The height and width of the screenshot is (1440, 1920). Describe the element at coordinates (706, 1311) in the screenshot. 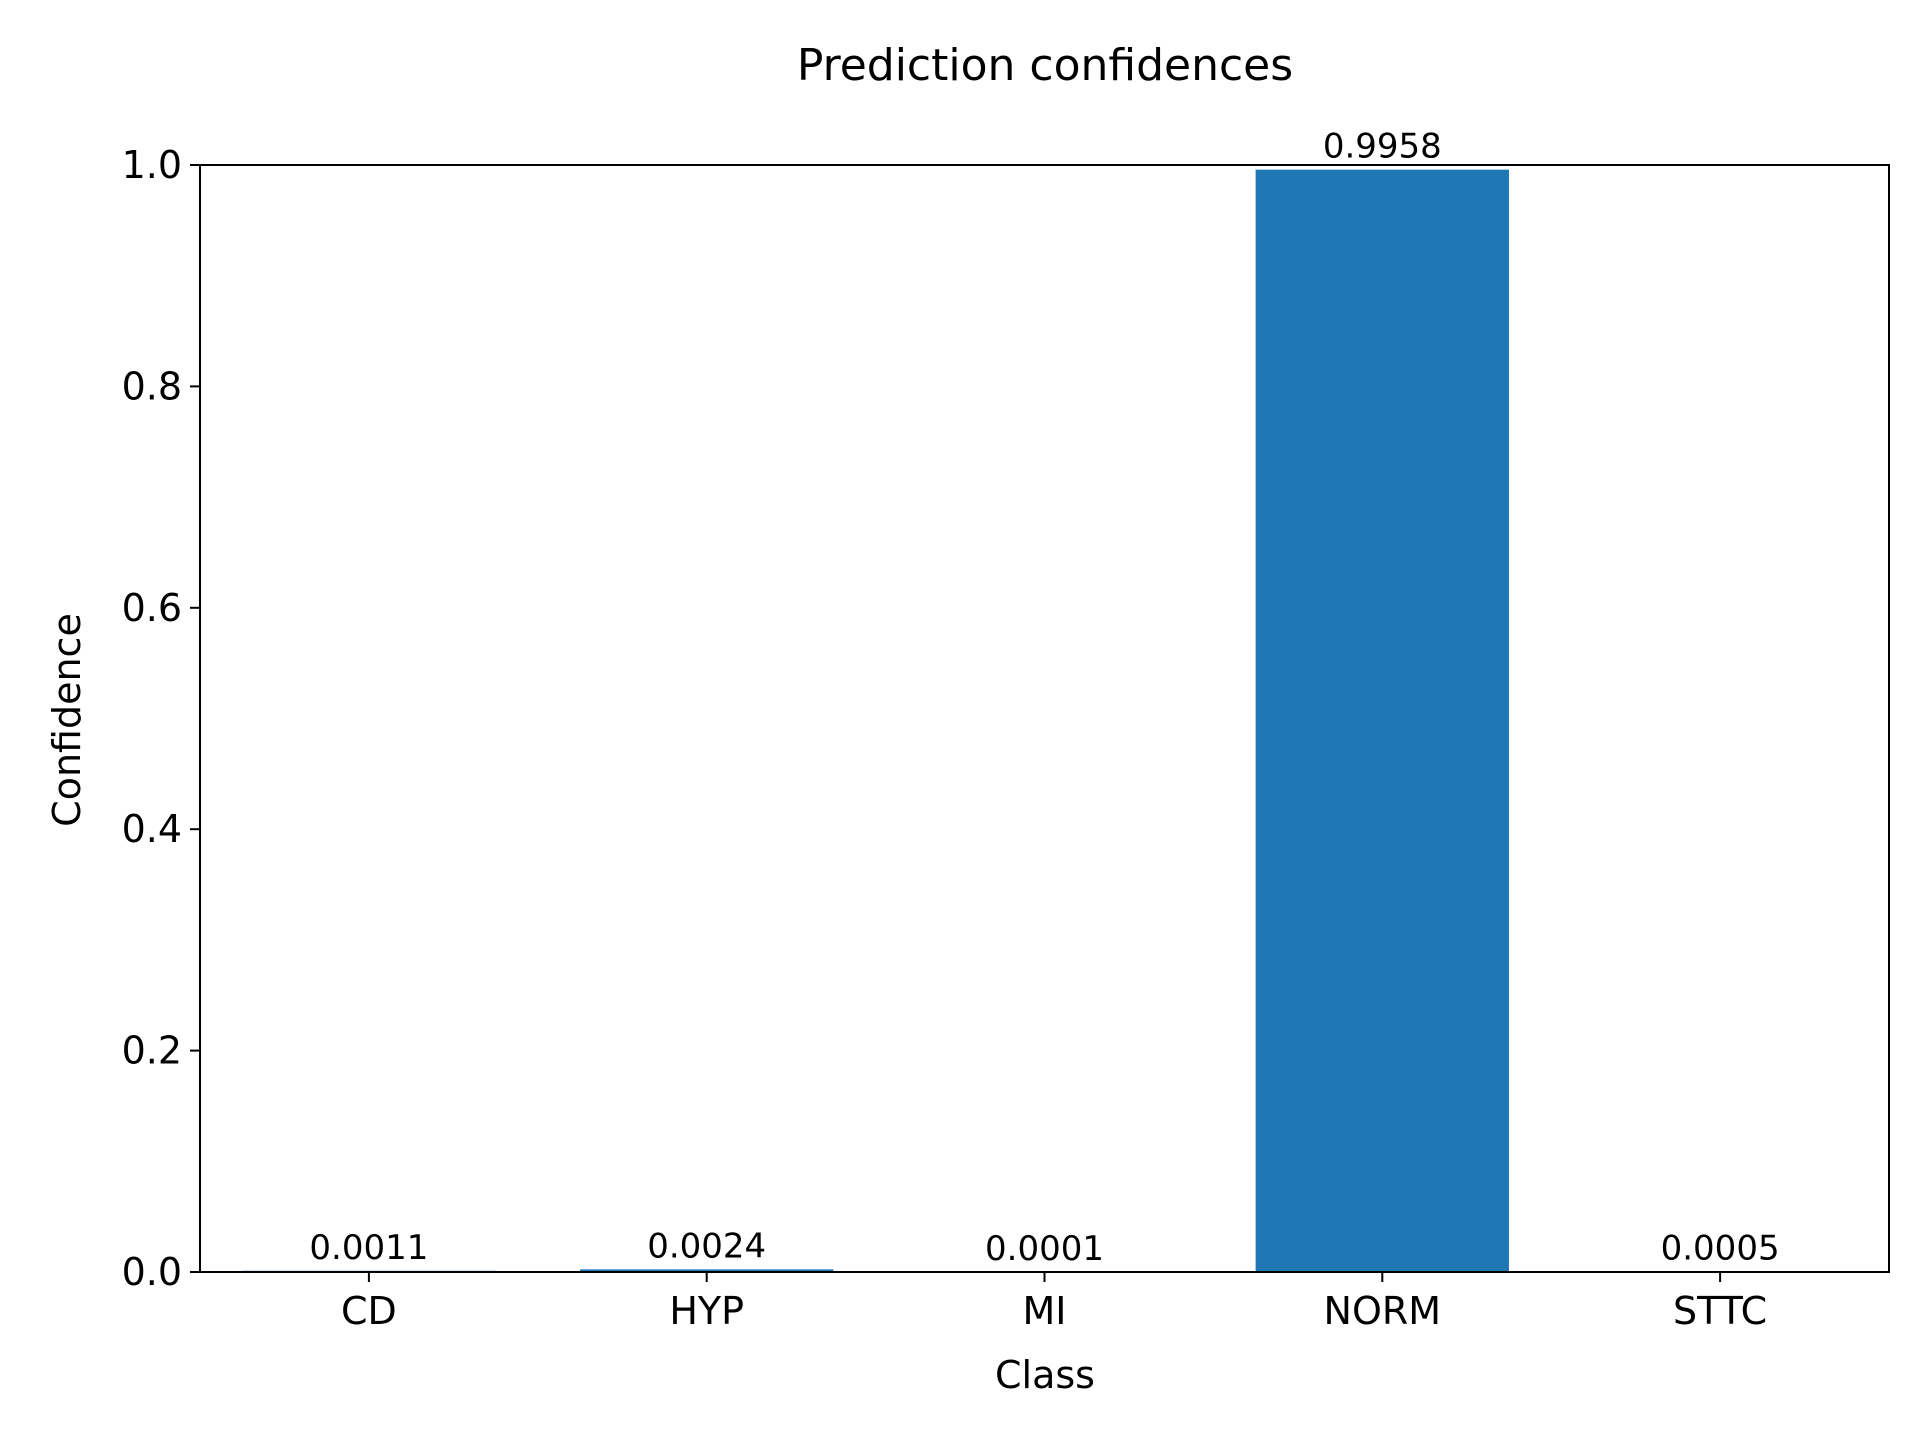

I see `x-tick-label-hyp: HYP` at that location.